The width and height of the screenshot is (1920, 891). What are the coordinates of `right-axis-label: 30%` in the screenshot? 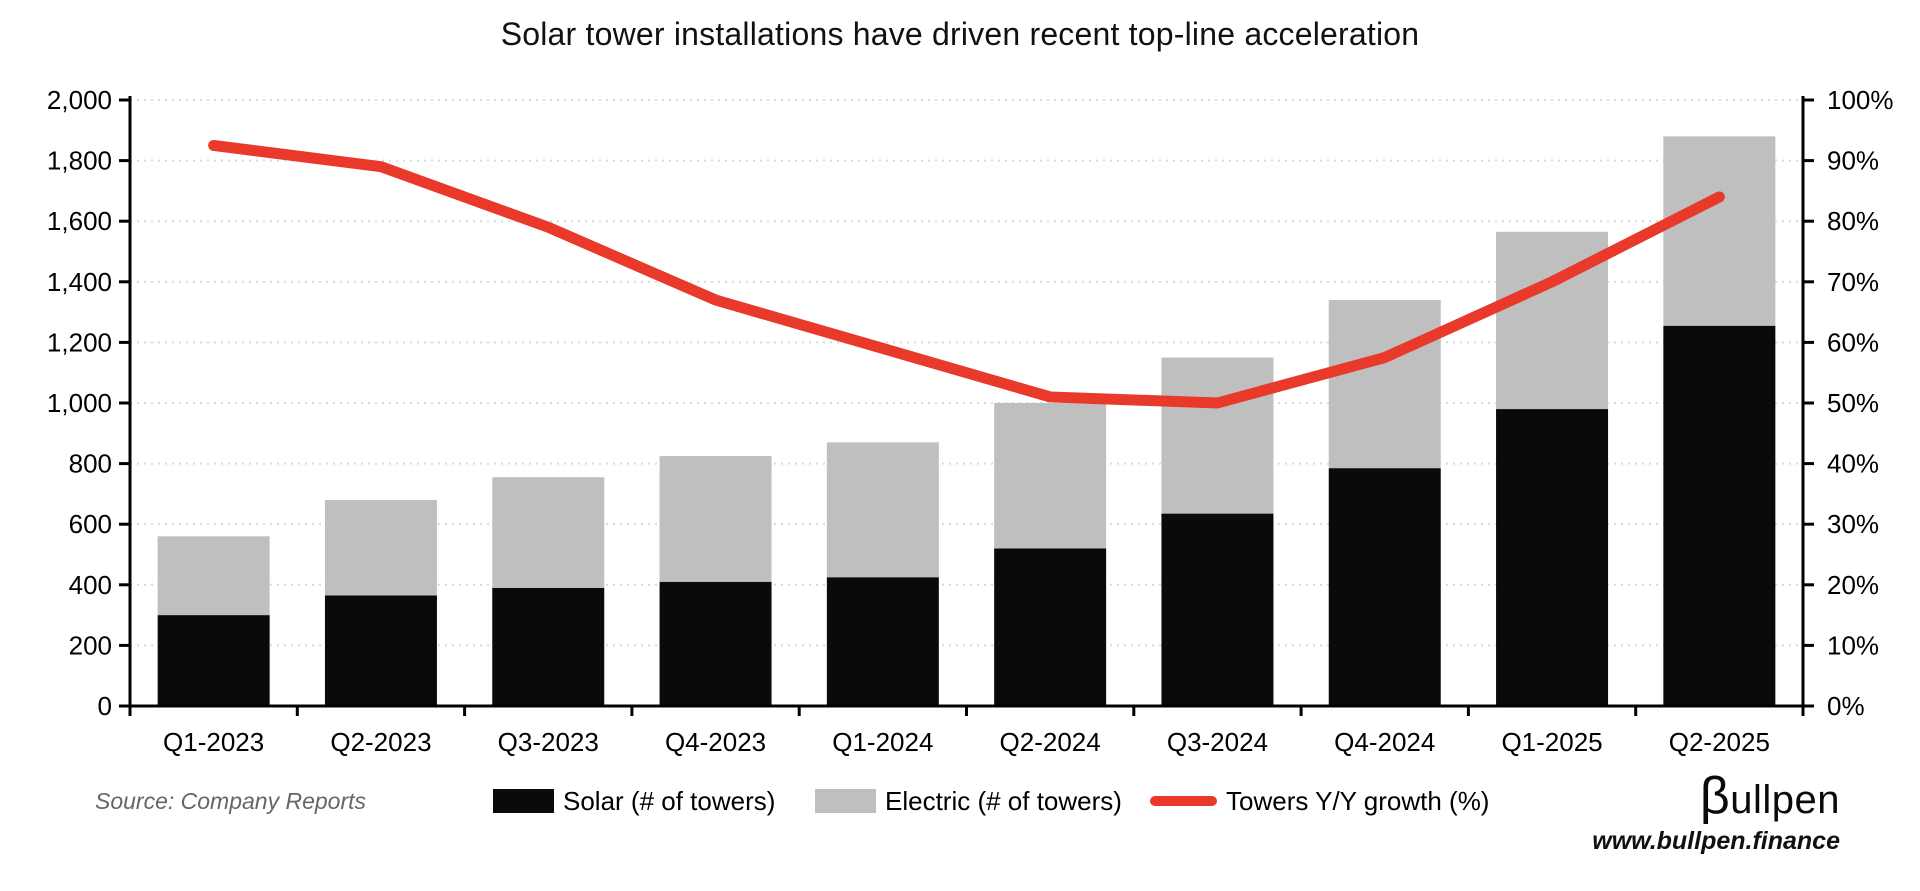 It's located at (1853, 524).